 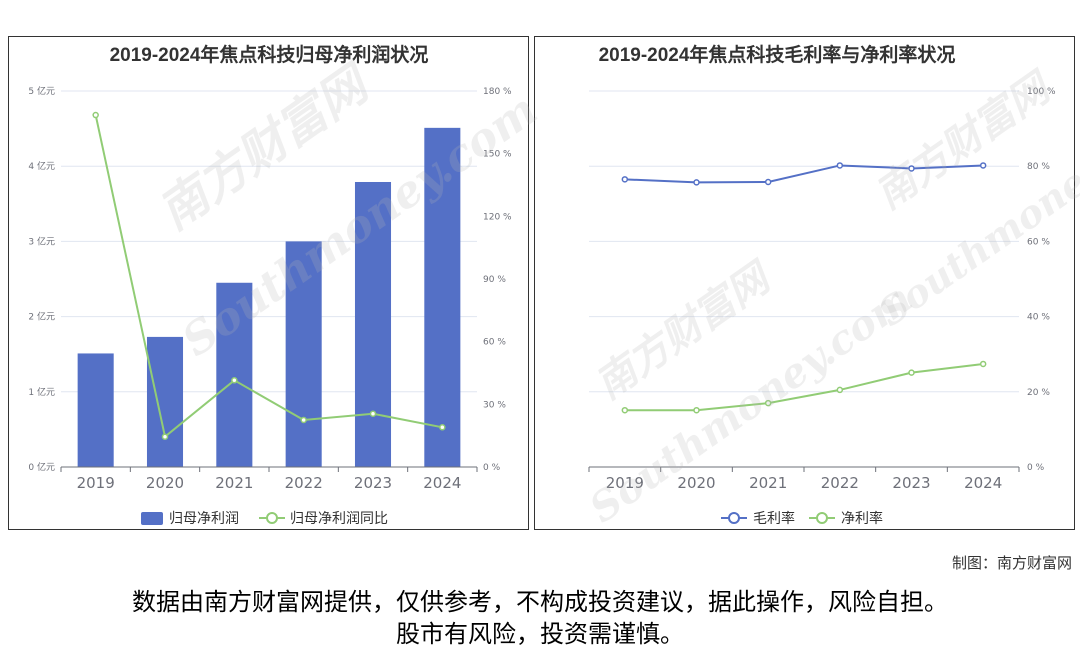 I want to click on y-left-tick-label: 1 亿元, so click(x=41, y=392).